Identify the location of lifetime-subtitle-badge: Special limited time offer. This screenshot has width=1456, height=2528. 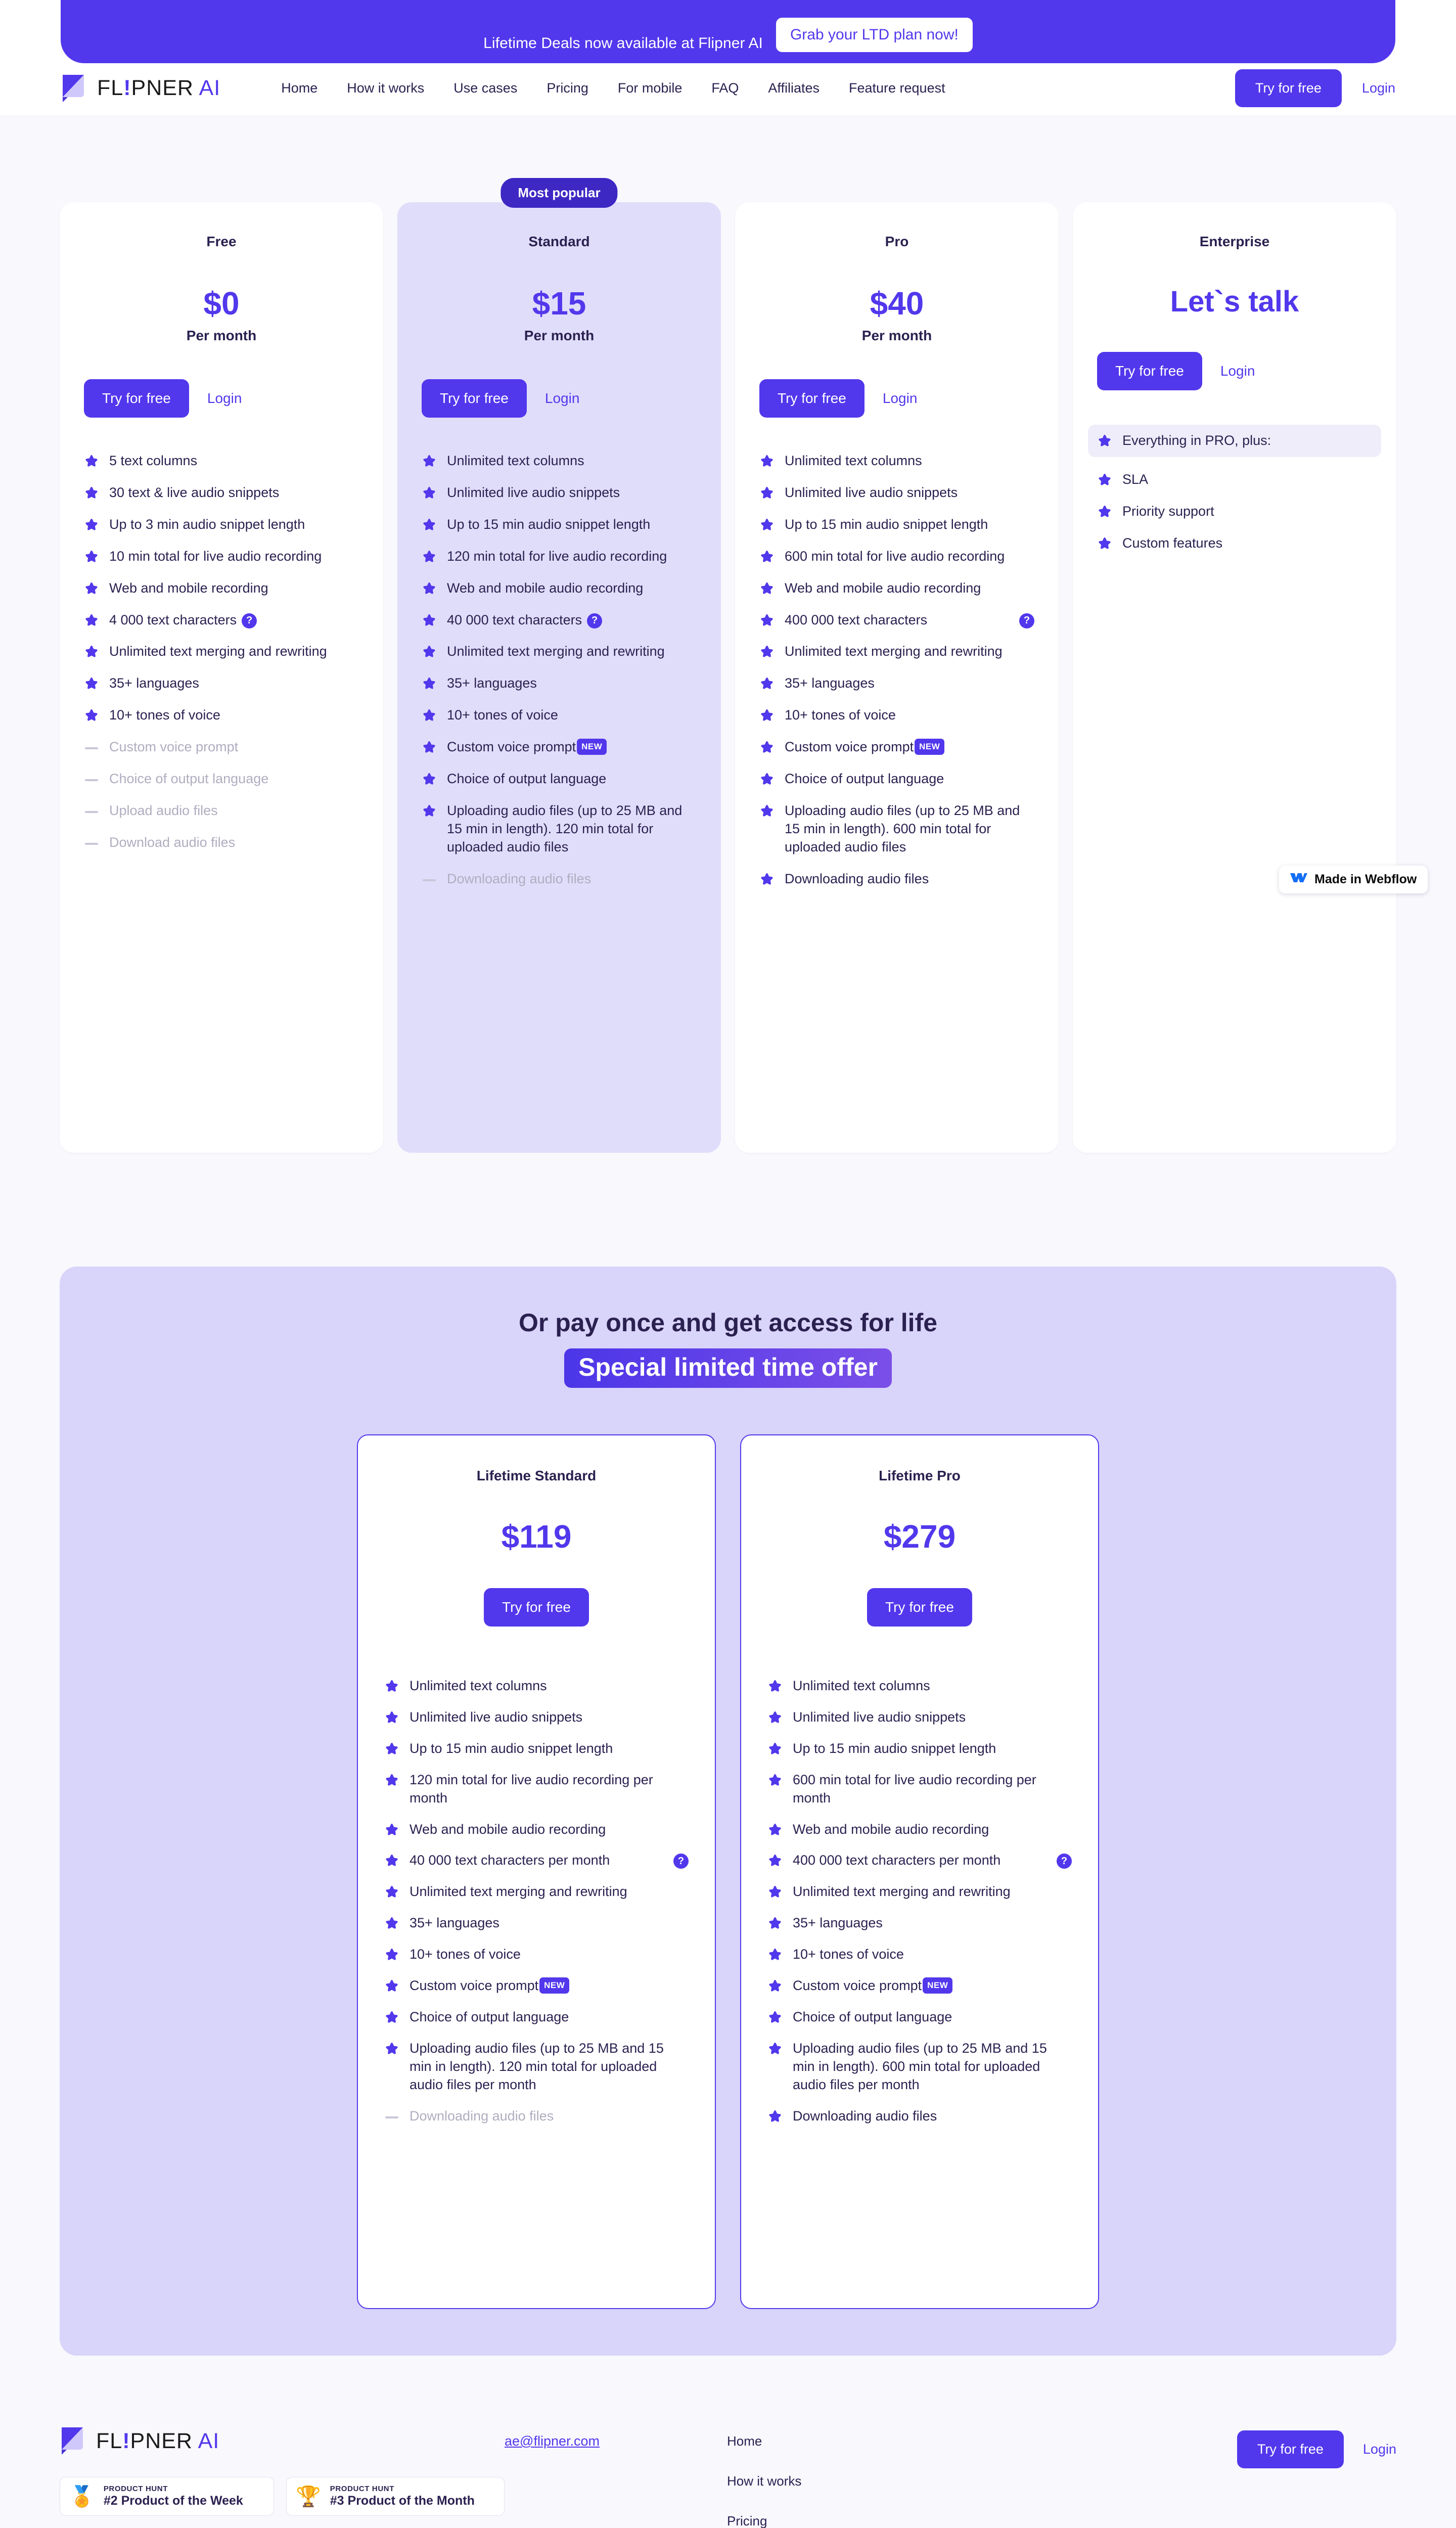
(728, 1368).